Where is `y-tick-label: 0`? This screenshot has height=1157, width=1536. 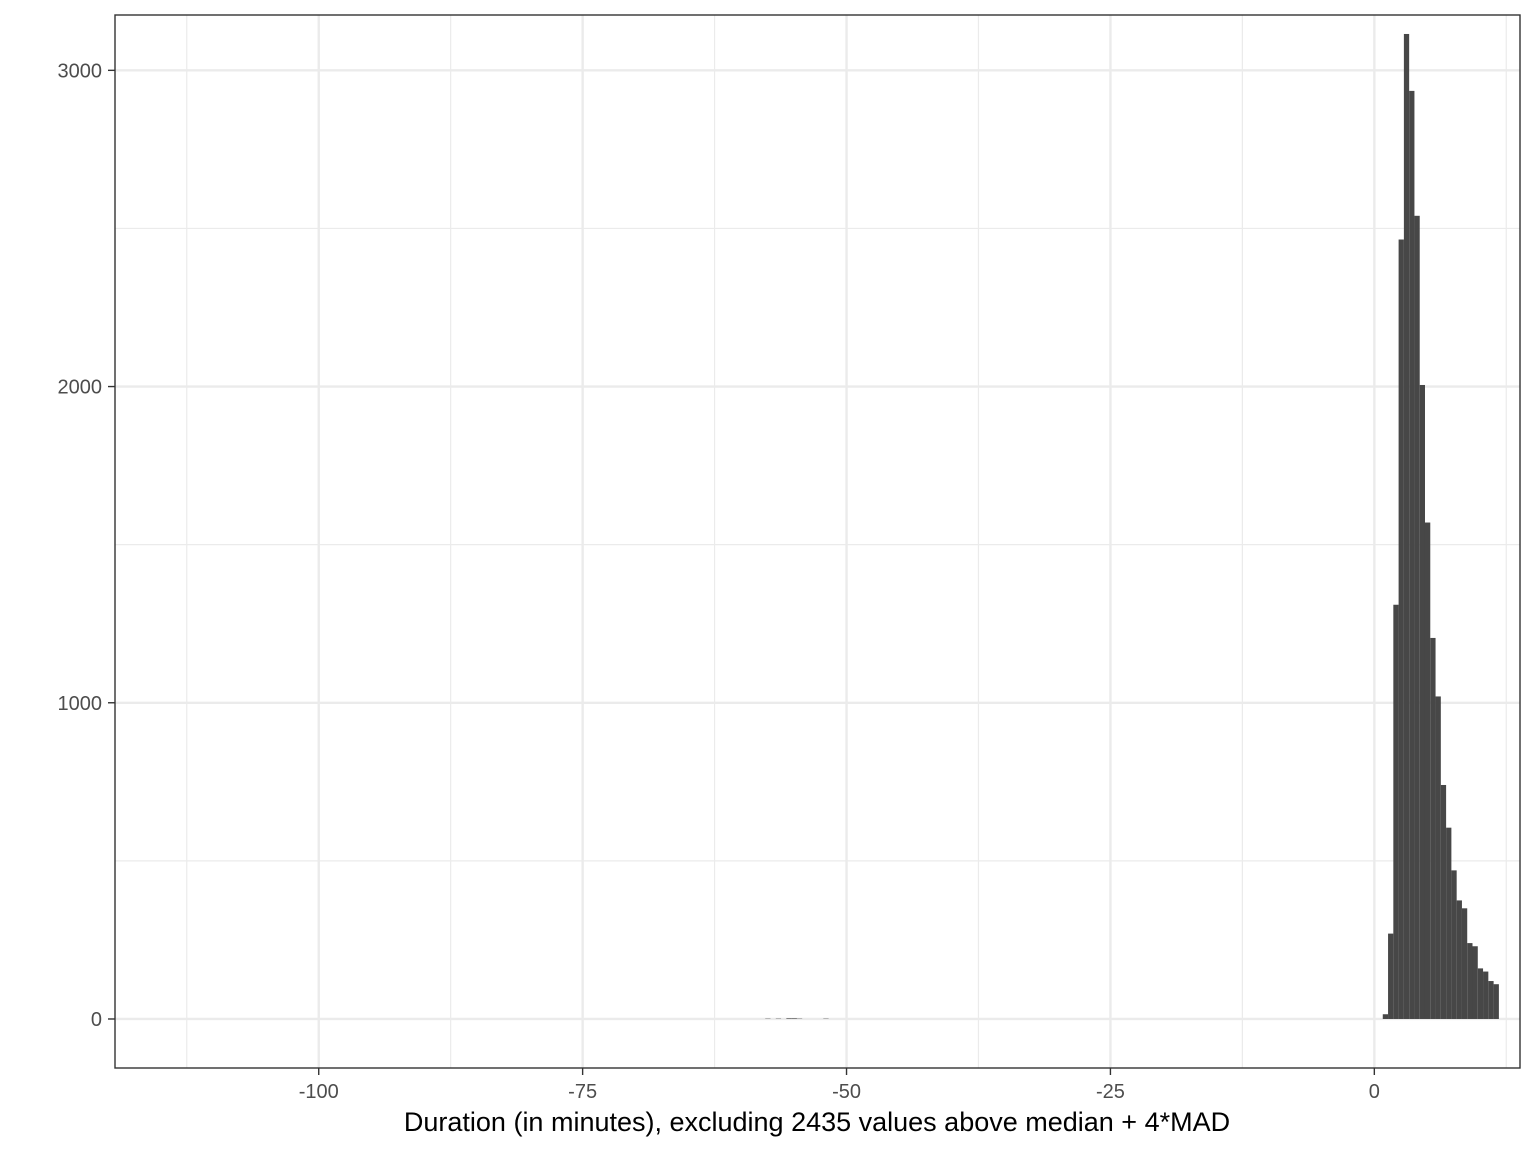
y-tick-label: 0 is located at coordinates (96, 1020).